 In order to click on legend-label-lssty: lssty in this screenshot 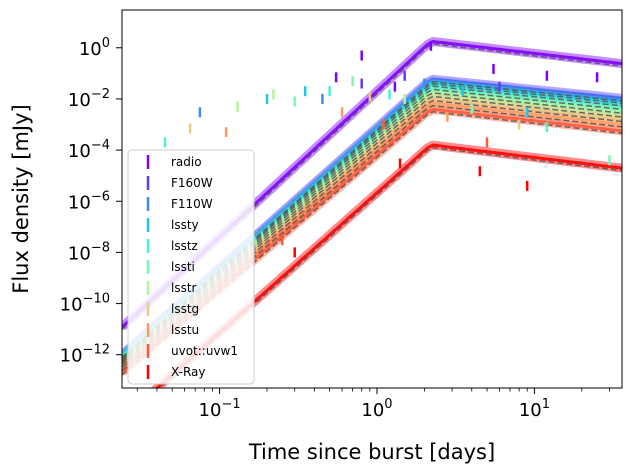, I will do `click(185, 225)`.